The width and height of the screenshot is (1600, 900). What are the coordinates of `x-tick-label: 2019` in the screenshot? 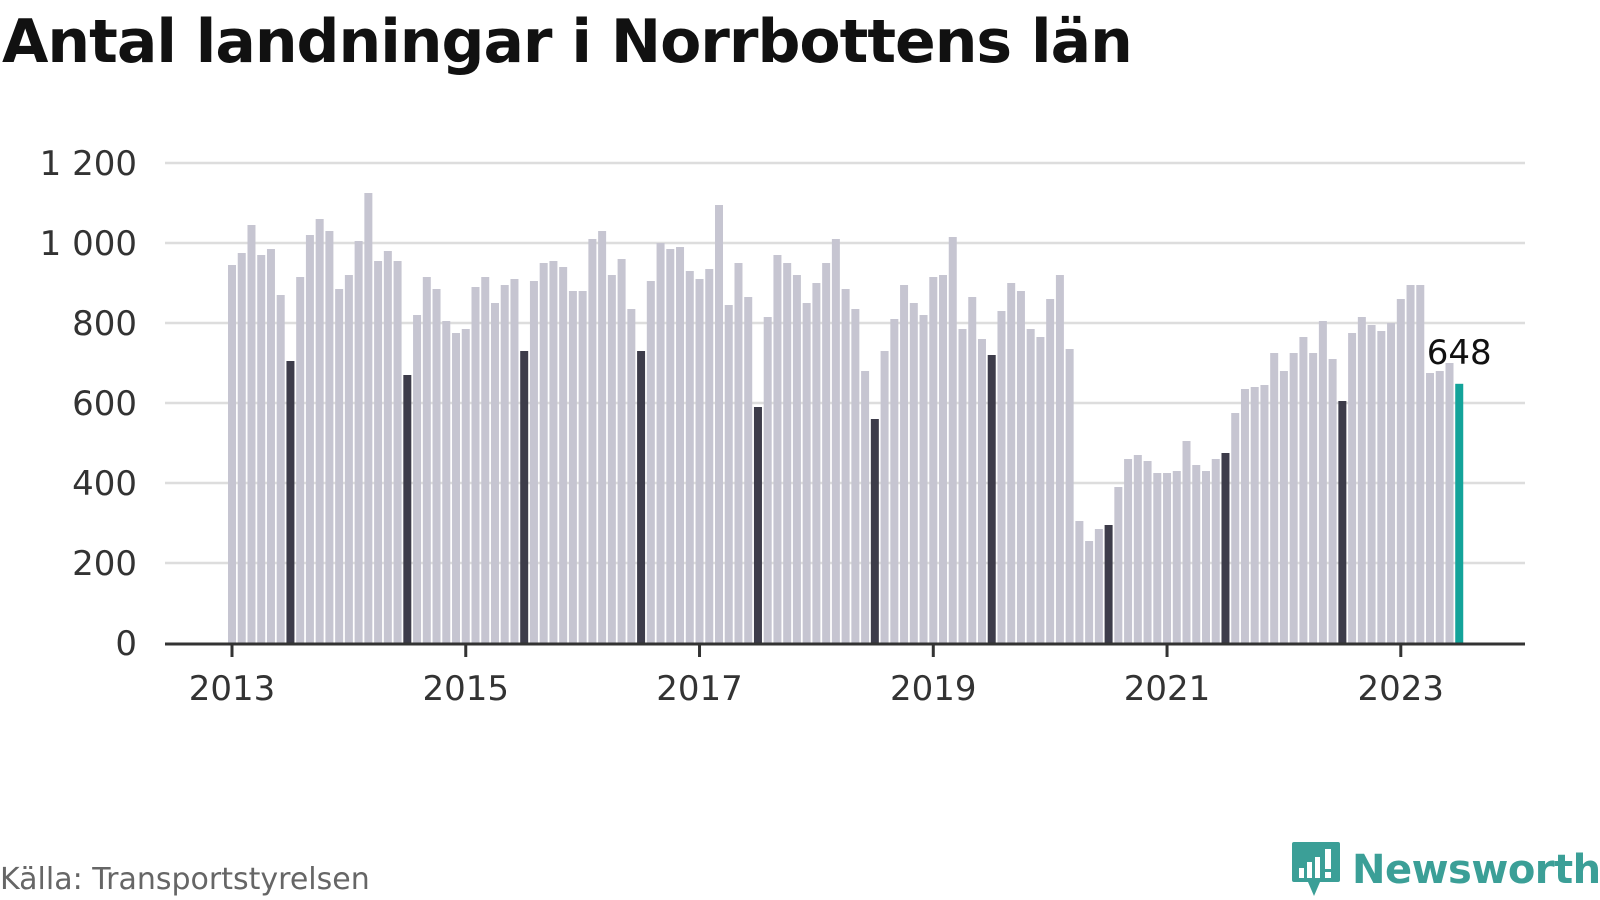 It's located at (933, 689).